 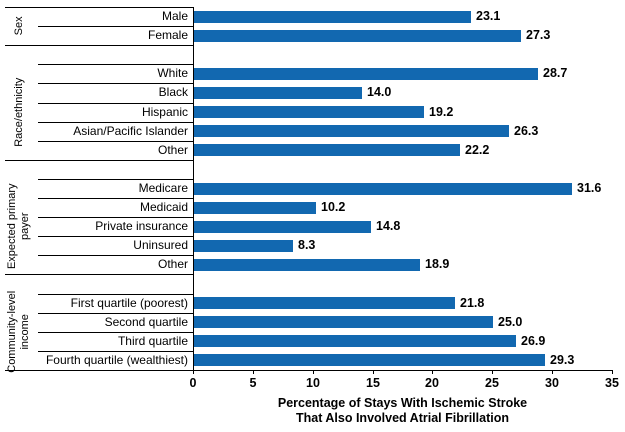 What do you see at coordinates (172, 73) in the screenshot?
I see `category-label: White` at bounding box center [172, 73].